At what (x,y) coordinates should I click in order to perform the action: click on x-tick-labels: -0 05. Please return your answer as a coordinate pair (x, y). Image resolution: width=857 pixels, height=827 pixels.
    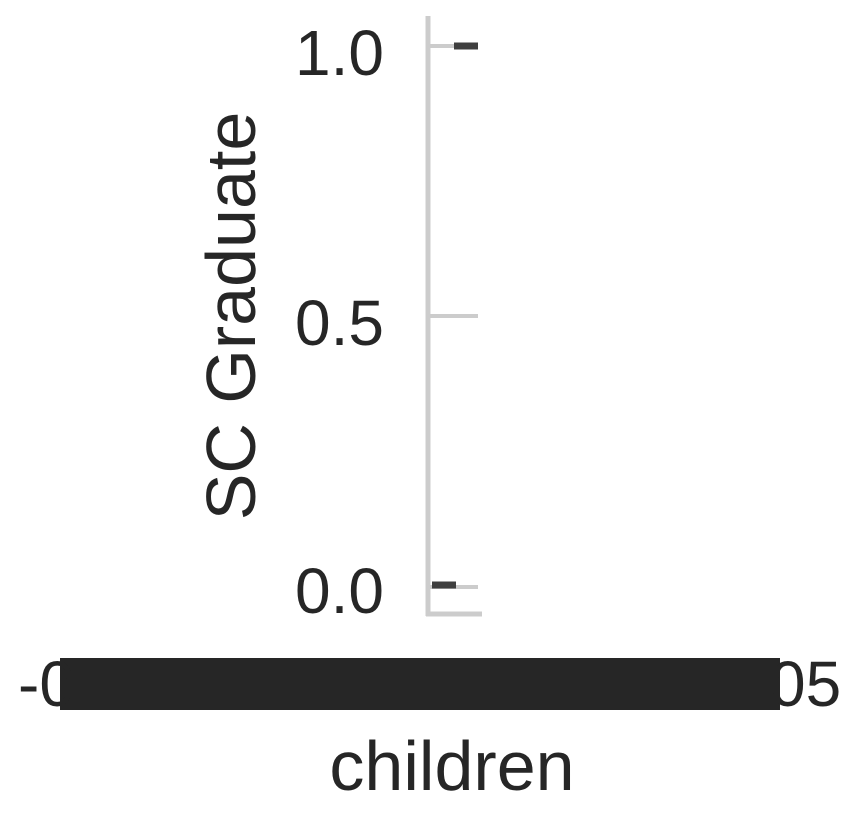
    Looking at the image, I should click on (429, 684).